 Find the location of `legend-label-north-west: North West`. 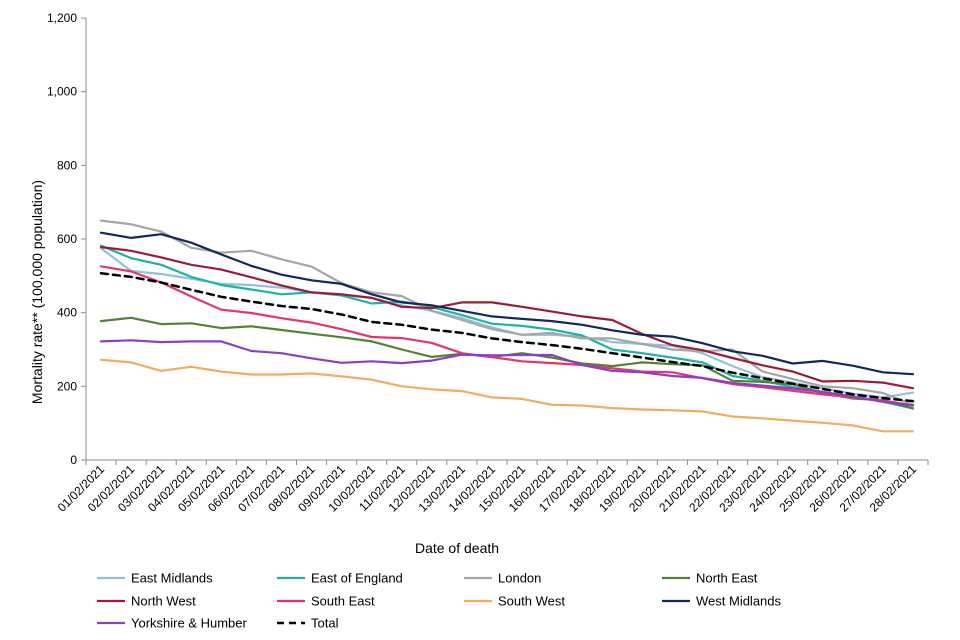

legend-label-north-west: North West is located at coordinates (163, 601).